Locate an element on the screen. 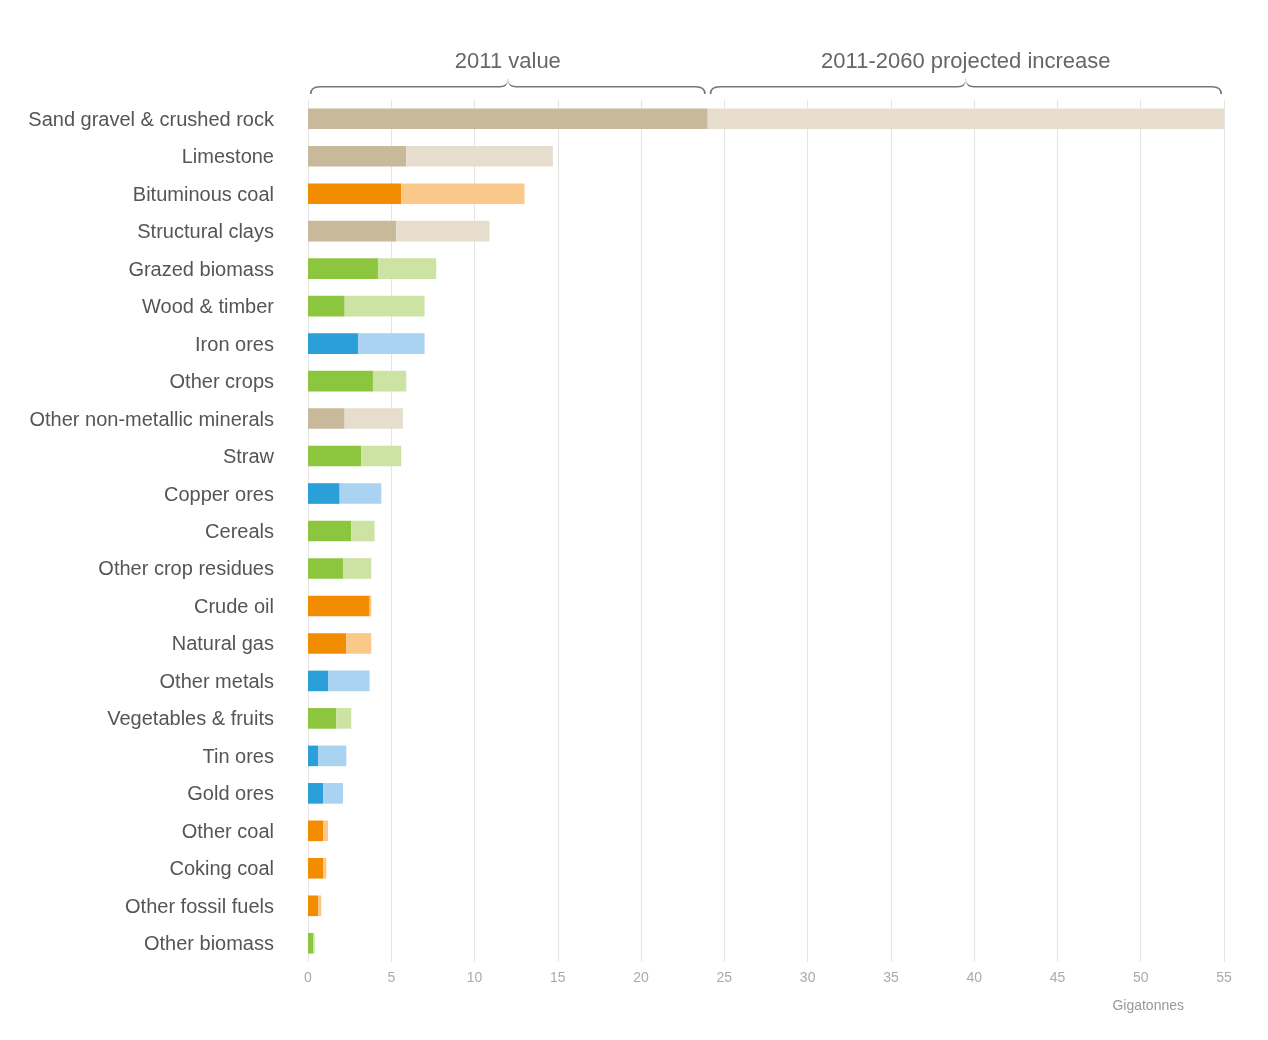 The height and width of the screenshot is (1040, 1268). y-tick-label: Other biomass is located at coordinates (208, 943).